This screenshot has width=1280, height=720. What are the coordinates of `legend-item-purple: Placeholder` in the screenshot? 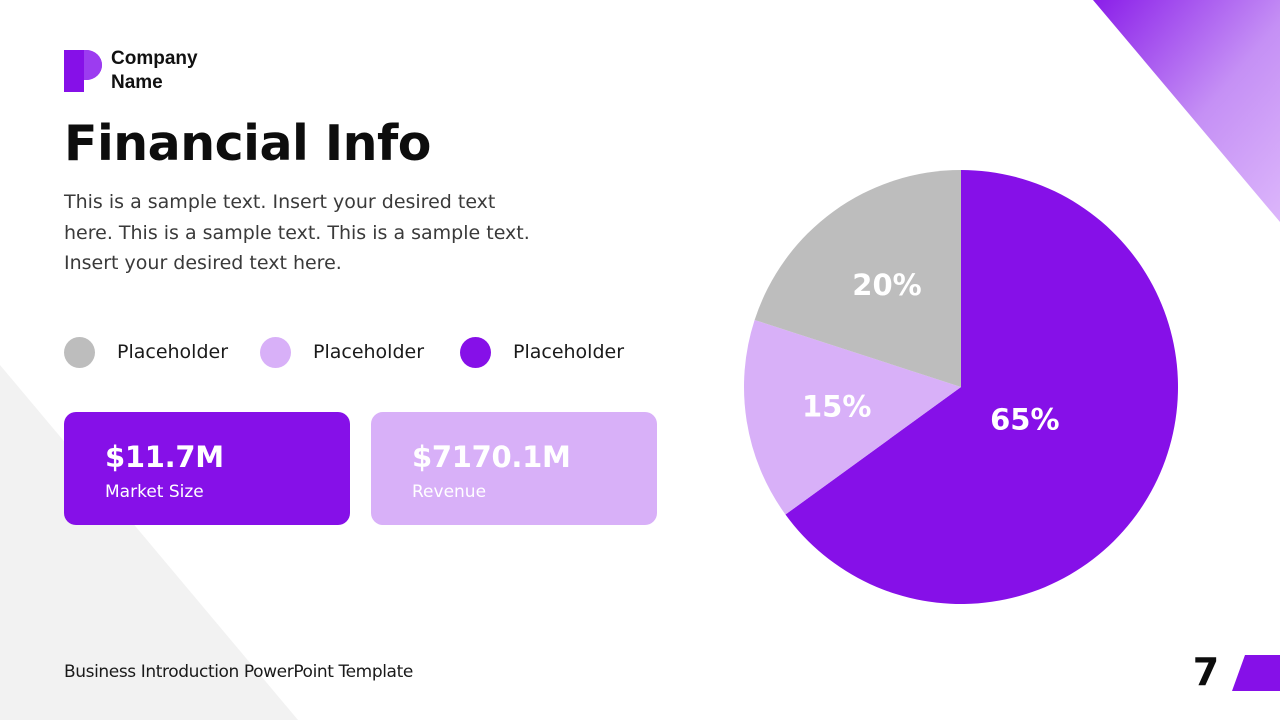 It's located at (542, 352).